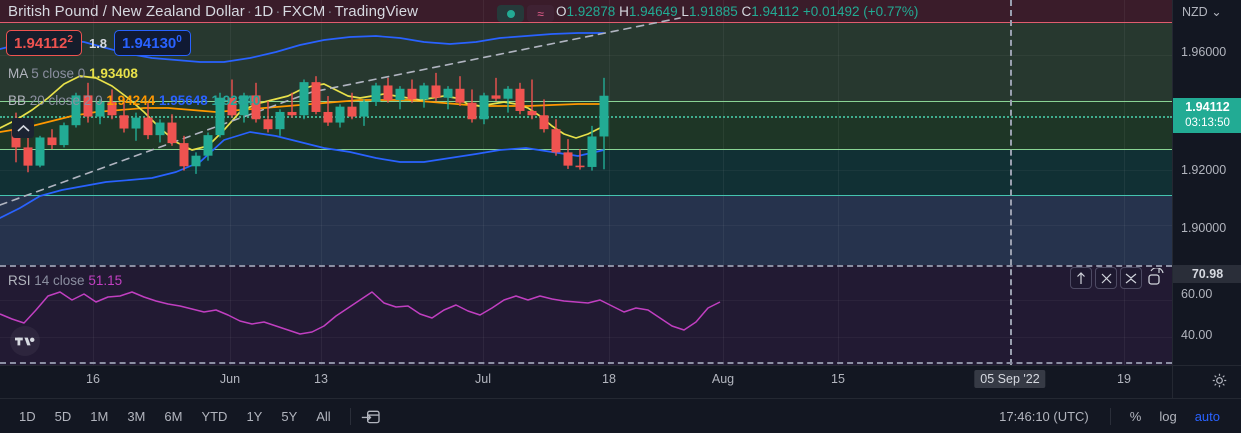  What do you see at coordinates (41, 43) in the screenshot?
I see `price-flag-red-value: 1.94112` at bounding box center [41, 43].